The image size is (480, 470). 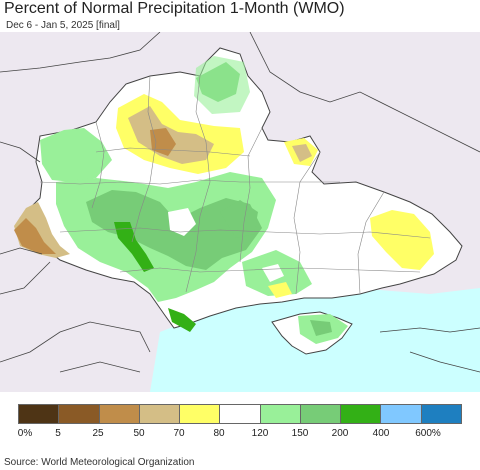 What do you see at coordinates (381, 433) in the screenshot?
I see `legend-tick: 400` at bounding box center [381, 433].